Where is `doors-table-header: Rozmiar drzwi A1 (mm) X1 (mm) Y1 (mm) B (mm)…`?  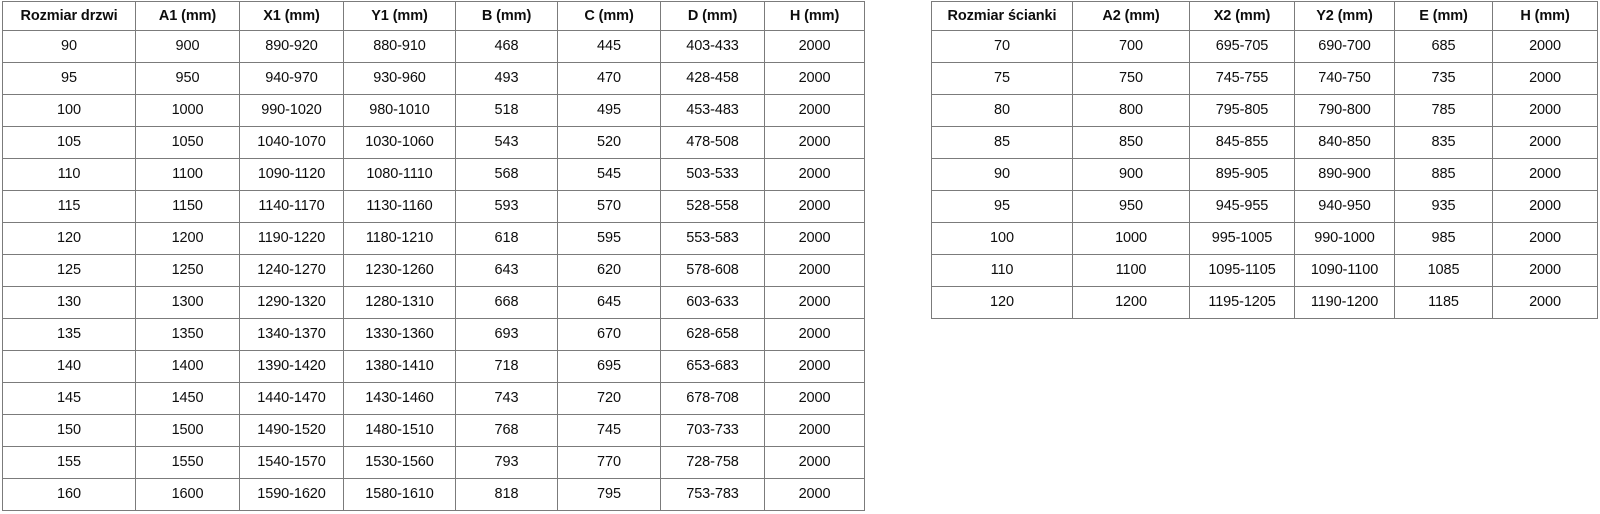 doors-table-header: Rozmiar drzwi A1 (mm) X1 (mm) Y1 (mm) B (mm)… is located at coordinates (433, 16).